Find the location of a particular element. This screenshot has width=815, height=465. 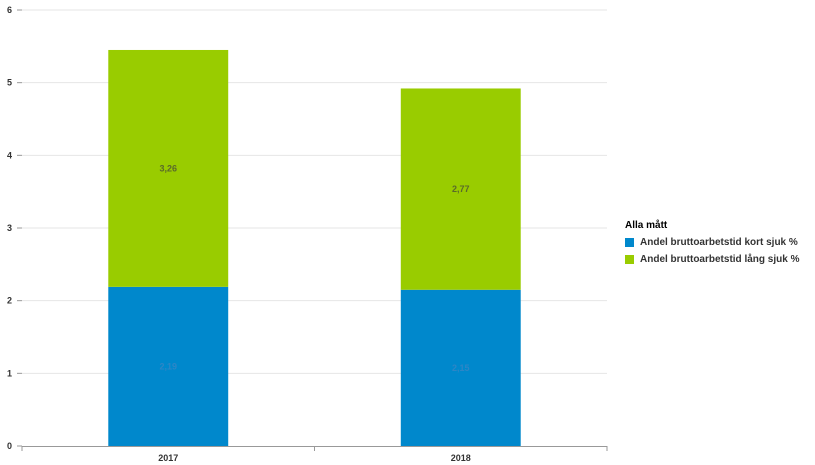

legend-label-kort: Andel bruttoarbetstid kort sjuk % is located at coordinates (719, 242).